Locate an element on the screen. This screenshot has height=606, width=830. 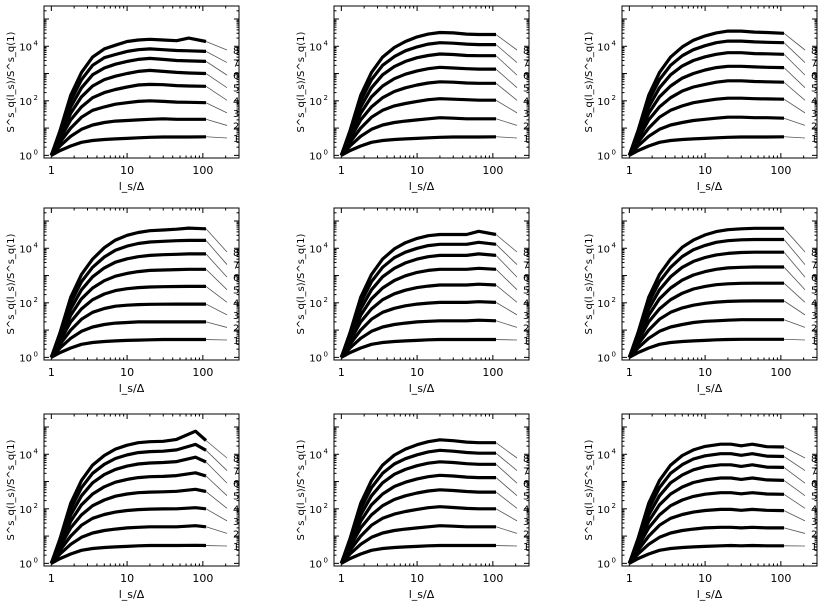
x-tick-label: 10 is located at coordinates (417, 578).